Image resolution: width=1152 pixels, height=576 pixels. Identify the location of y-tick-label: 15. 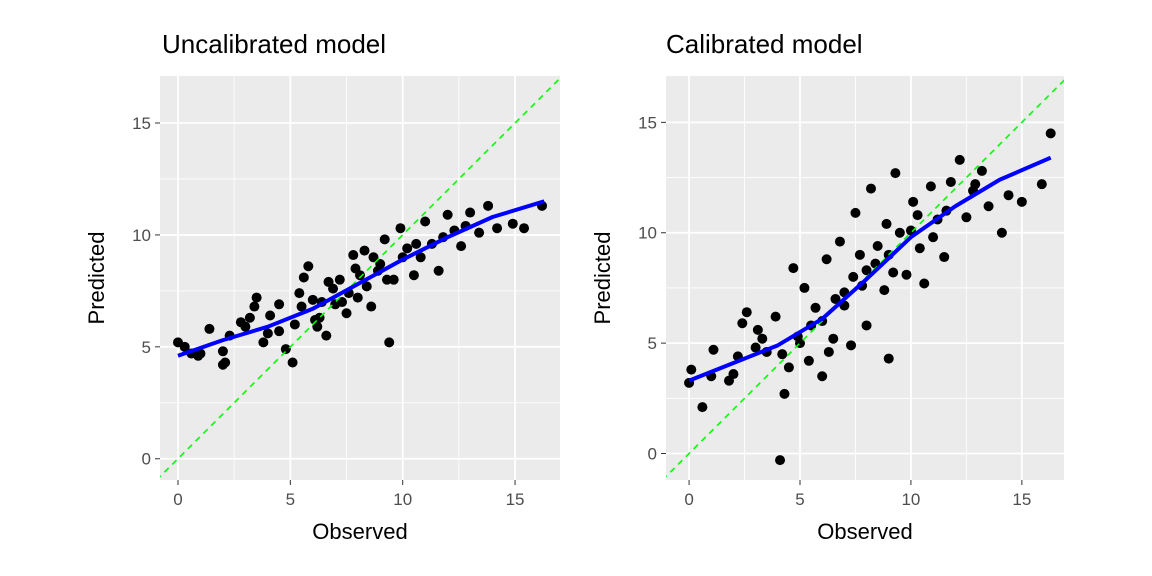
(647, 122).